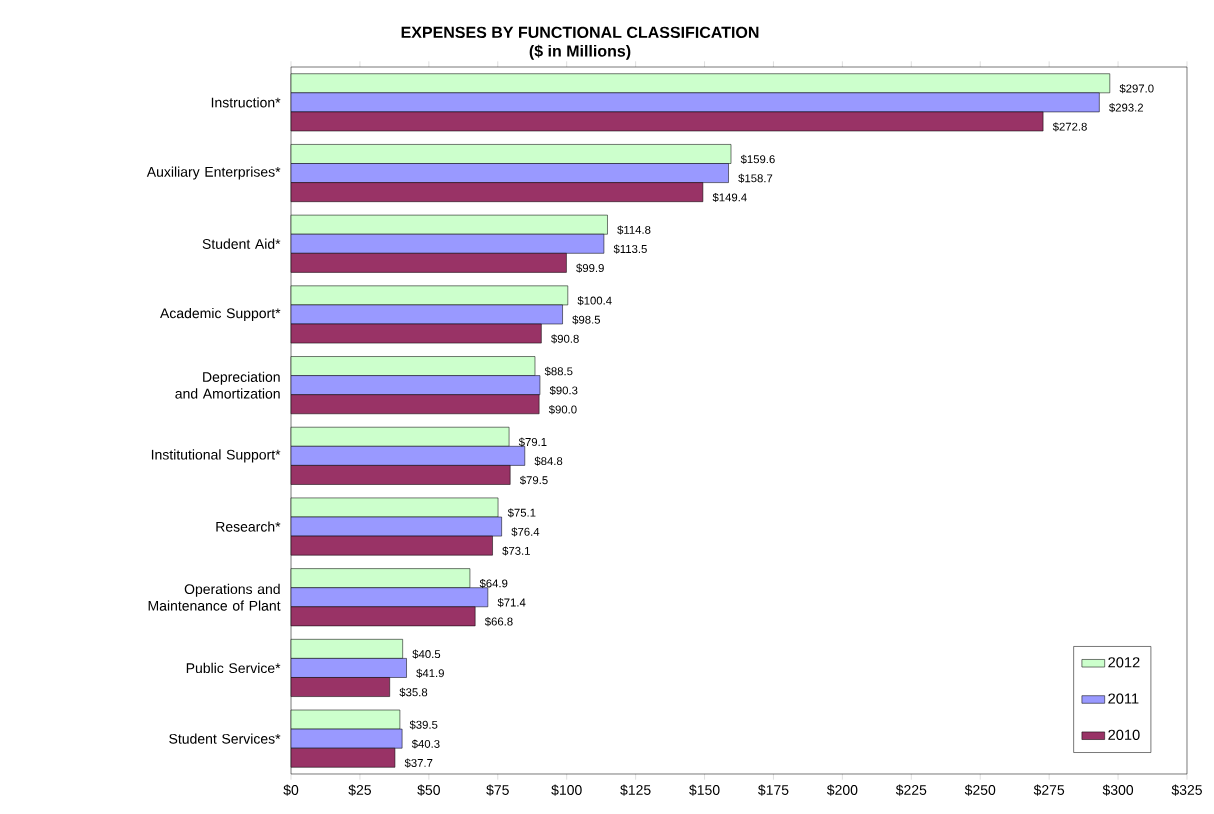 The width and height of the screenshot is (1214, 814). Describe the element at coordinates (911, 790) in the screenshot. I see `x-tick-label: $225` at that location.